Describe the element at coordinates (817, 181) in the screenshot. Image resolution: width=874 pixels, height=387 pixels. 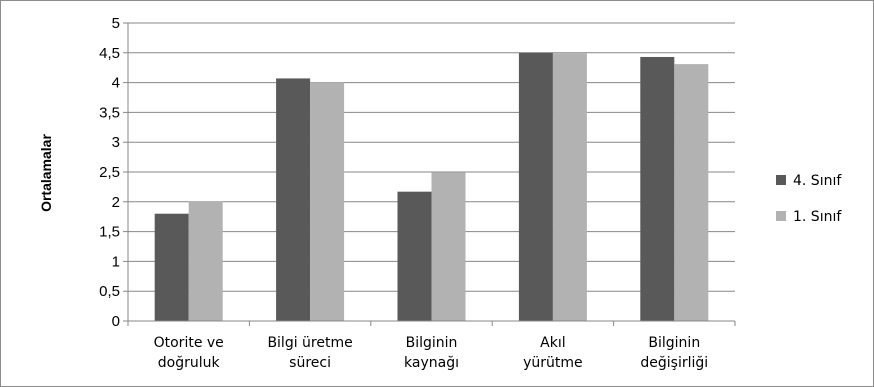
I see `legend-label: 4. Sınıf` at that location.